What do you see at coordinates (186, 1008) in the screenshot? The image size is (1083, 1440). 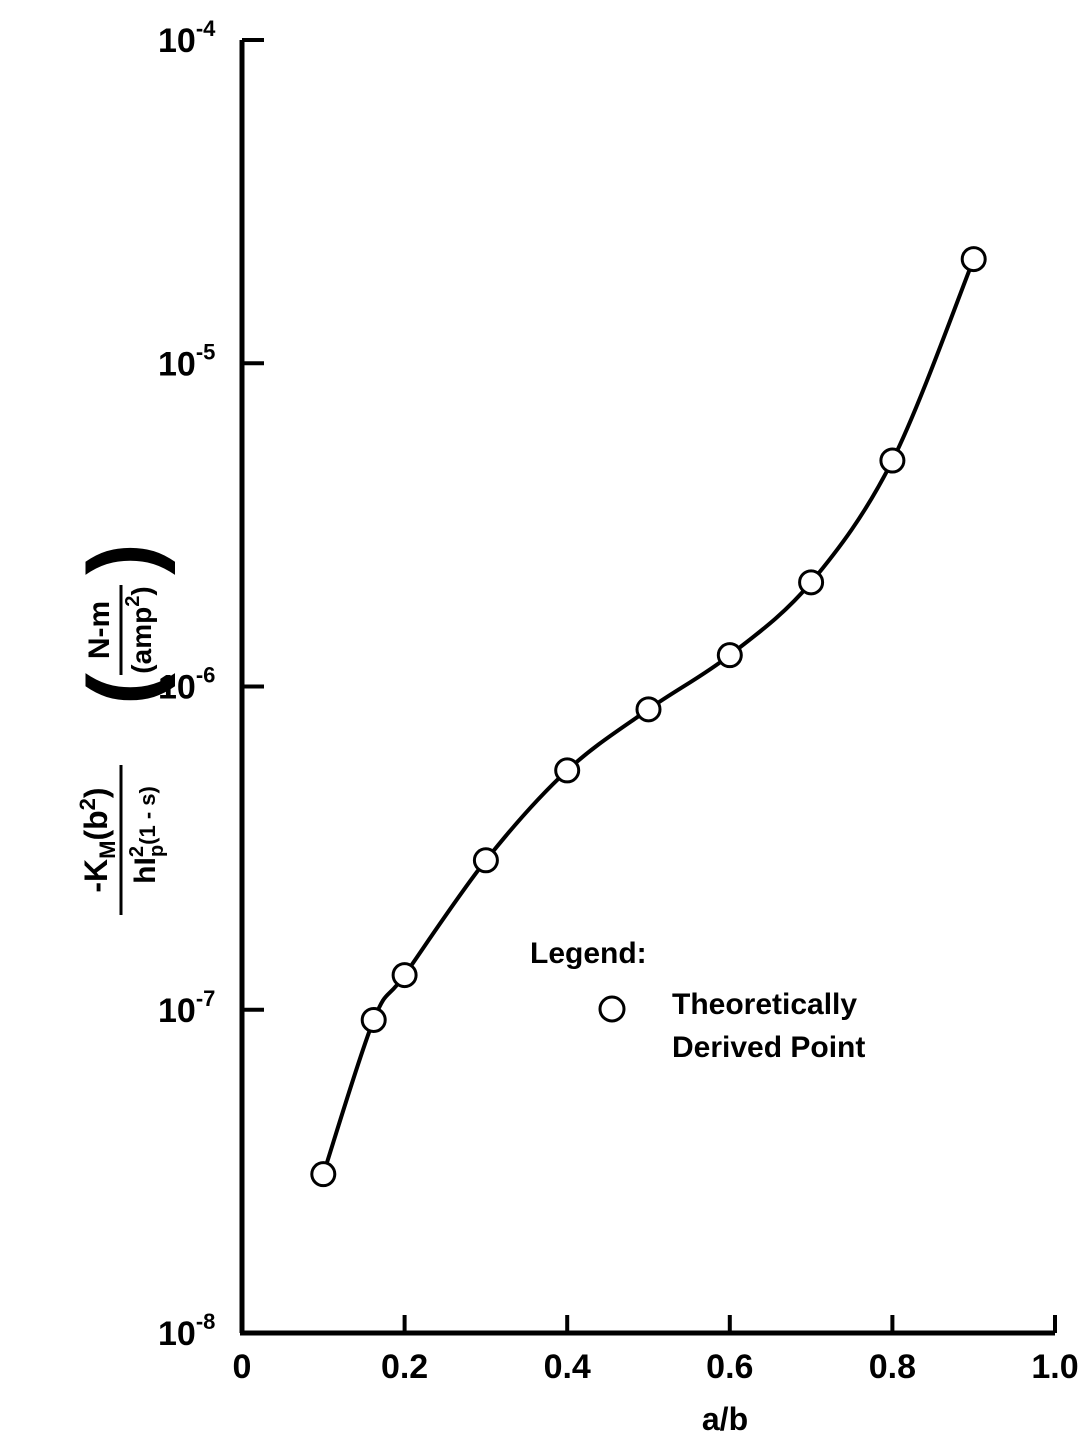 I see `y-tick-label: 10⁻⁷` at bounding box center [186, 1008].